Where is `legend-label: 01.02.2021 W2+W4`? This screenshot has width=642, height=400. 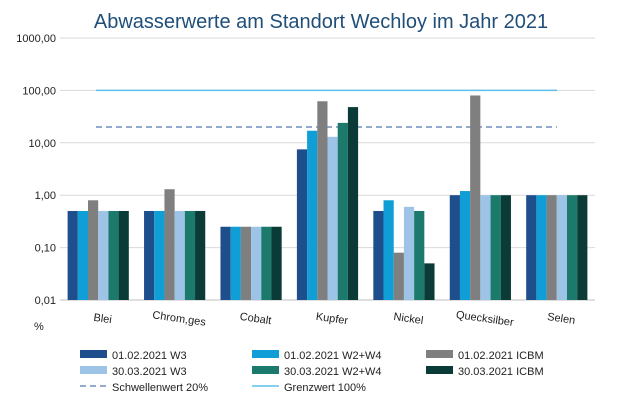 legend-label: 01.02.2021 W2+W4 is located at coordinates (333, 356).